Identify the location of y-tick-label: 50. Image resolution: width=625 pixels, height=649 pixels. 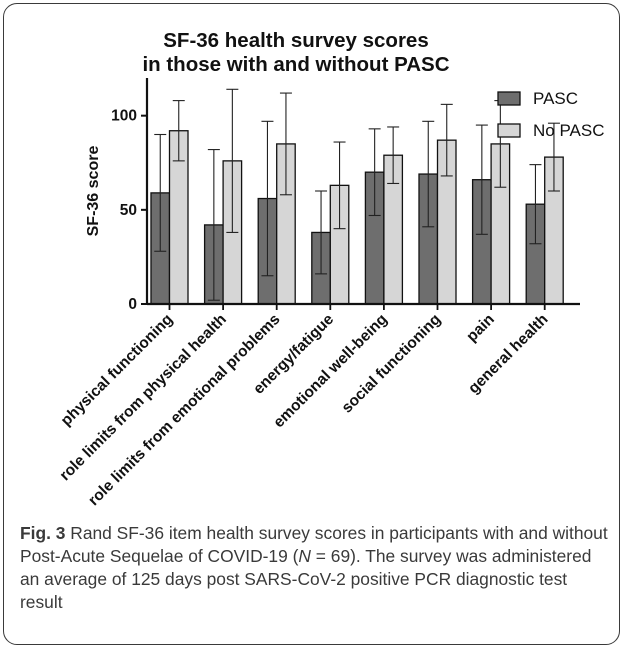
(128, 210).